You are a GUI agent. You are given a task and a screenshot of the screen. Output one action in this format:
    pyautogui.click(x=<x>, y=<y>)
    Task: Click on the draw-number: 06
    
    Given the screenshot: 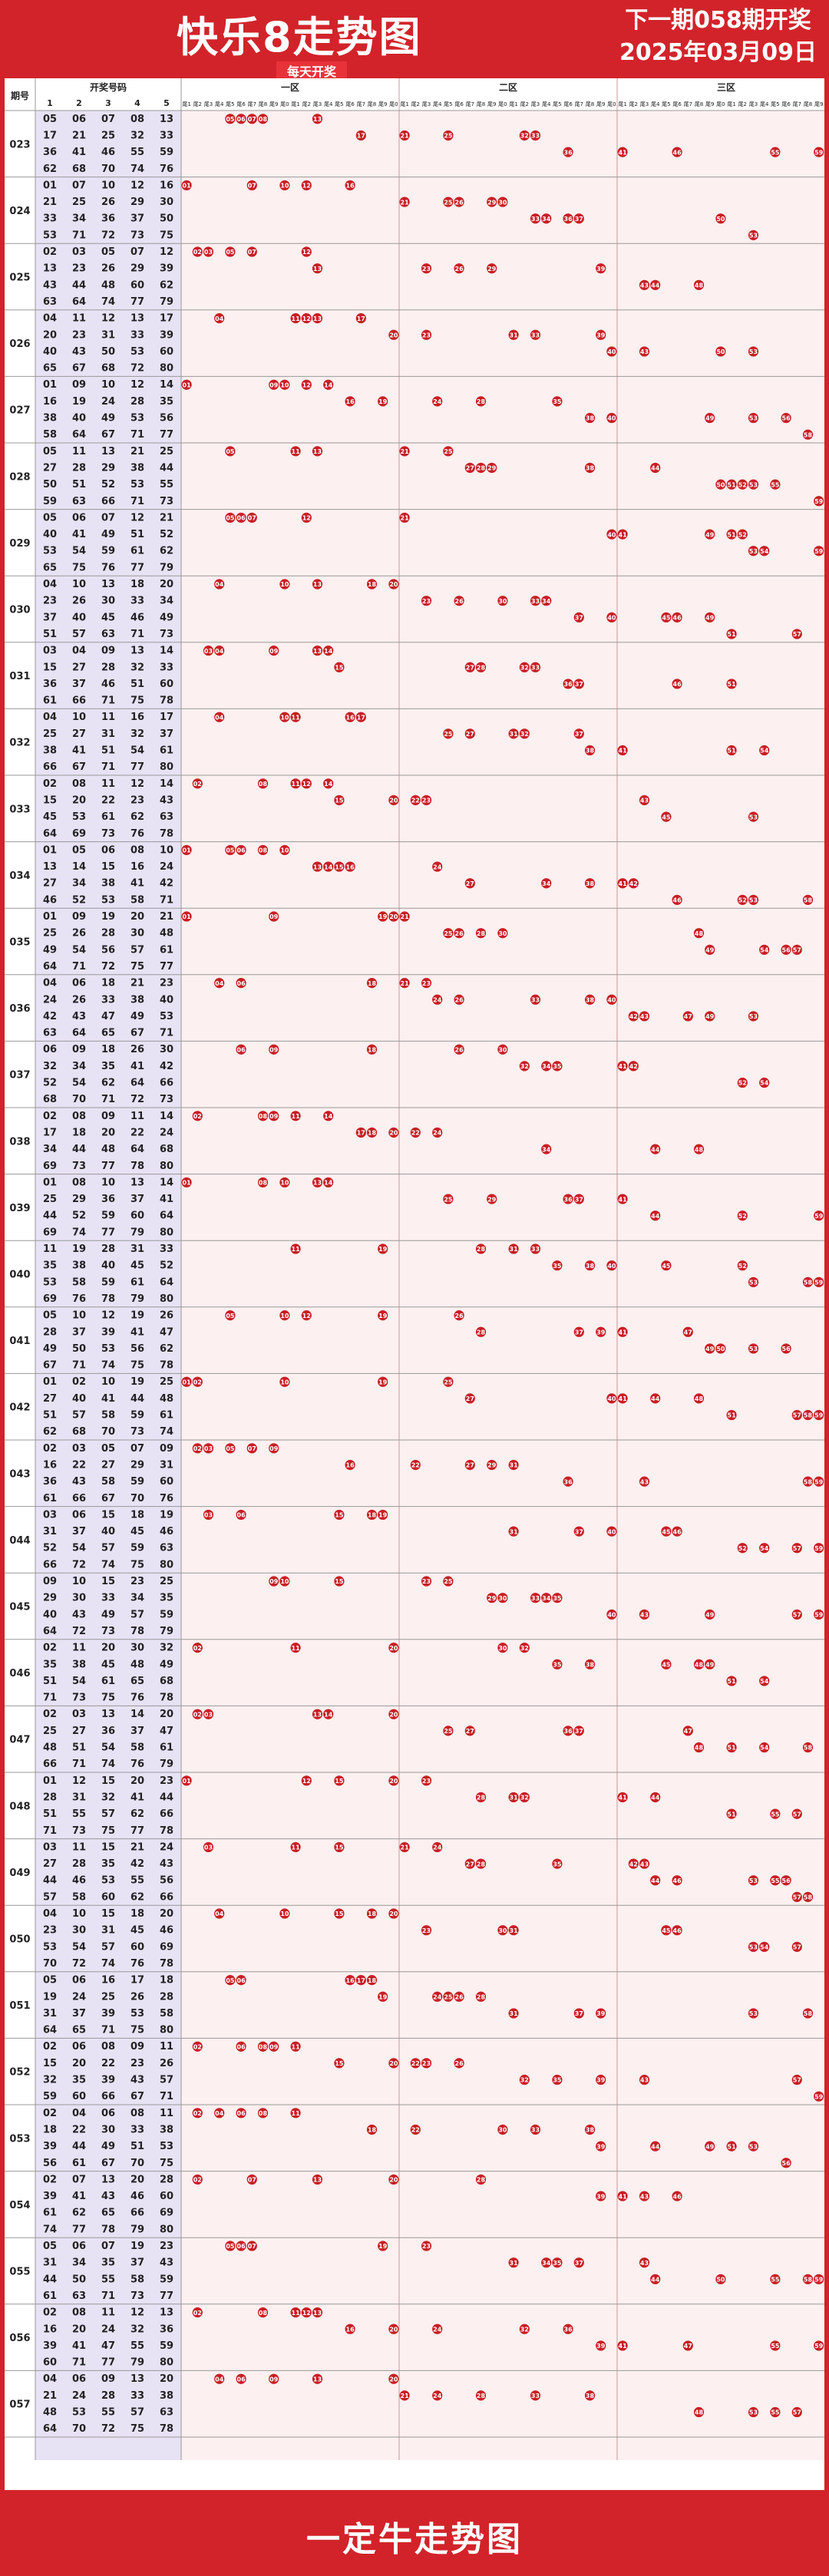 What is the action you would take?
    pyautogui.click(x=79, y=1515)
    